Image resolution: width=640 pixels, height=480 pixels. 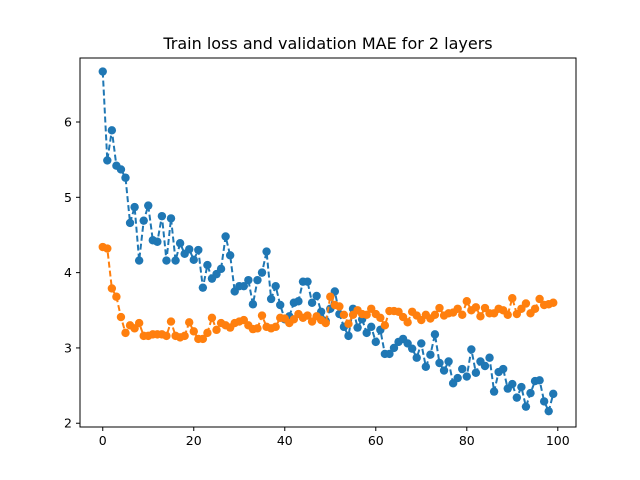 I want to click on y-tick-label: 3, so click(x=68, y=347).